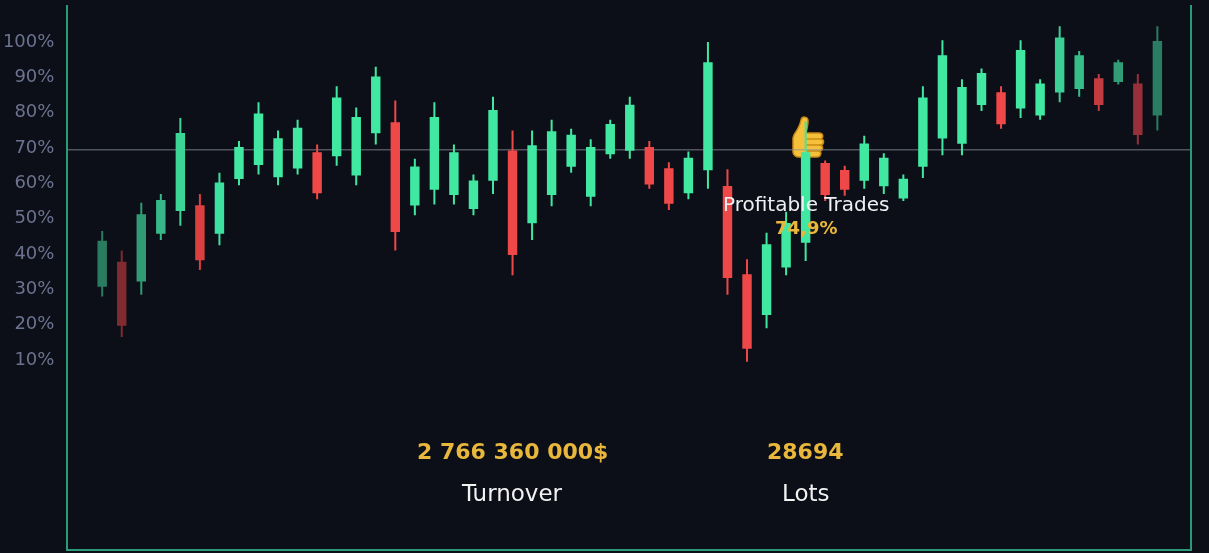 This screenshot has width=1209, height=553. Describe the element at coordinates (34, 181) in the screenshot. I see `y-tick-label: 60%` at that location.